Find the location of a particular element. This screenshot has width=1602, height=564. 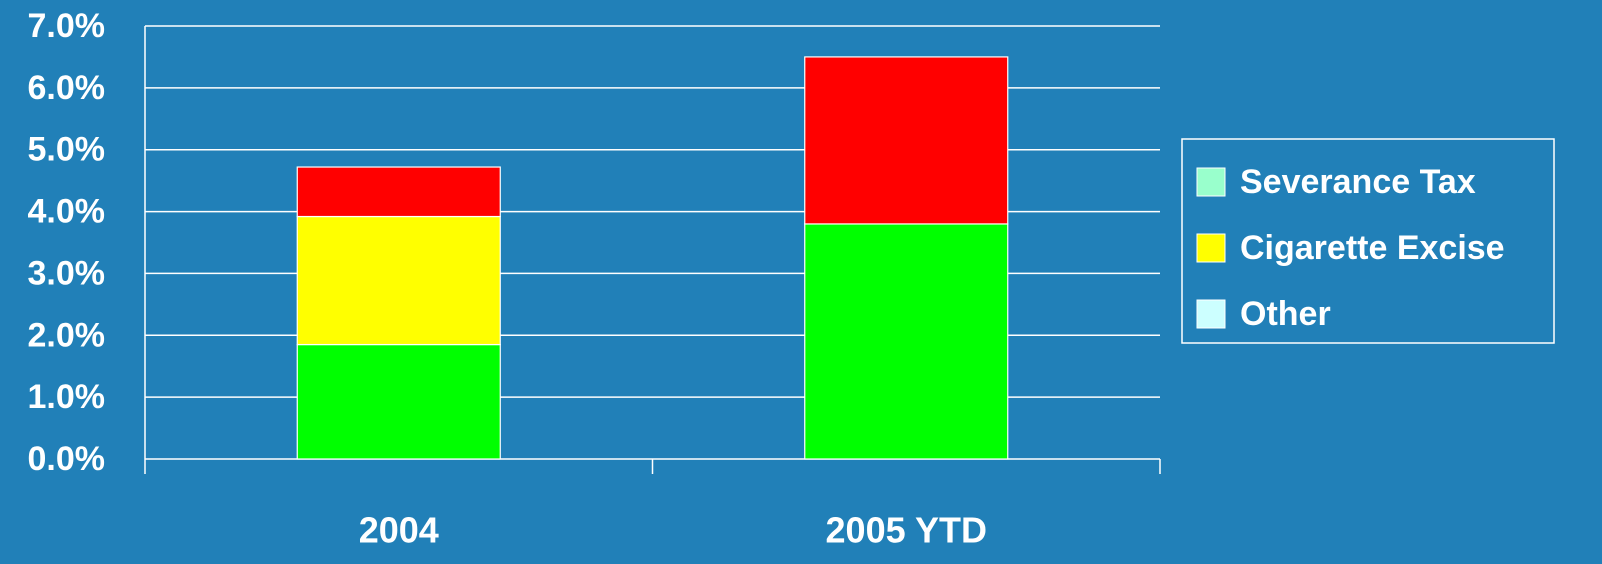

legend-box is located at coordinates (1368, 241).